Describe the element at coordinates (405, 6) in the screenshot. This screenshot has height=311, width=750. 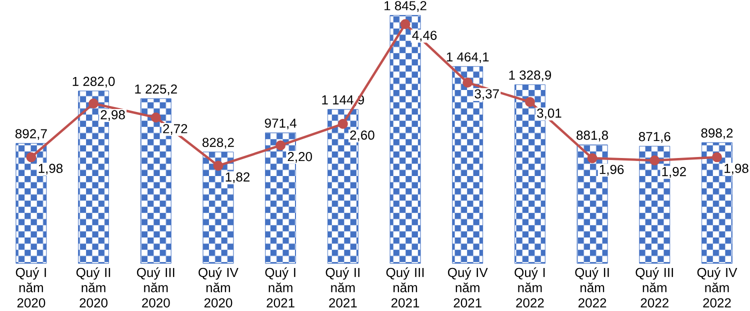
I see `data-label: 1 845,2` at that location.